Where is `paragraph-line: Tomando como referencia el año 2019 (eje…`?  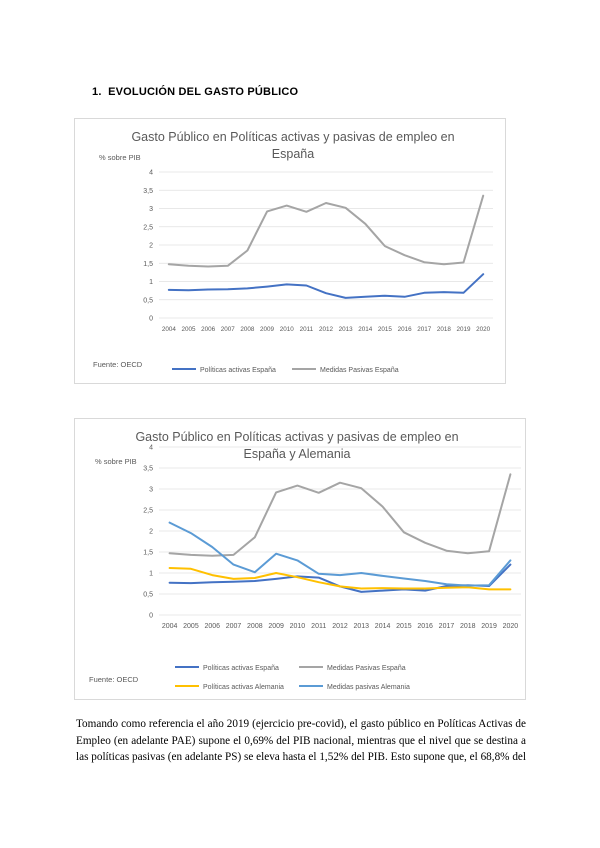 paragraph-line: Tomando como referencia el año 2019 (eje… is located at coordinates (301, 724).